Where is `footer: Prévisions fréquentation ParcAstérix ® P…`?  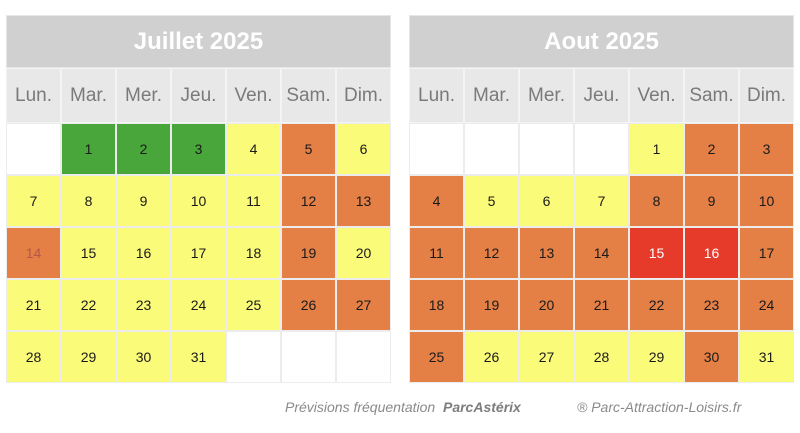
footer: Prévisions fréquentation ParcAstérix ® P… is located at coordinates (400, 409).